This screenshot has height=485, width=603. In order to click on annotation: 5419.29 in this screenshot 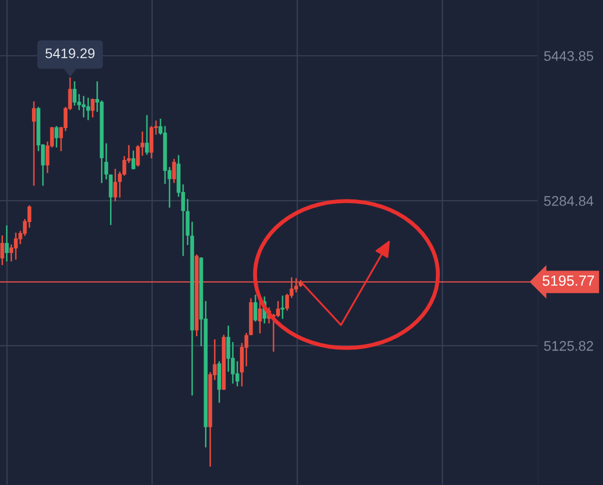, I will do `click(70, 53)`.